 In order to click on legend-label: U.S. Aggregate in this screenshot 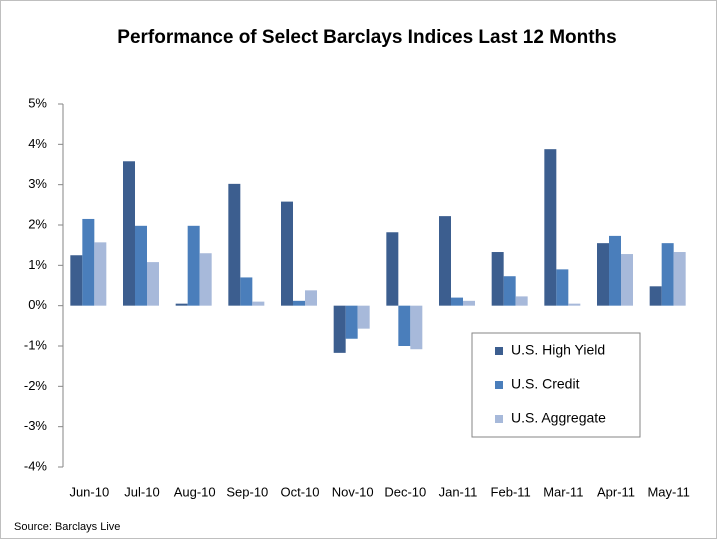, I will do `click(558, 418)`.